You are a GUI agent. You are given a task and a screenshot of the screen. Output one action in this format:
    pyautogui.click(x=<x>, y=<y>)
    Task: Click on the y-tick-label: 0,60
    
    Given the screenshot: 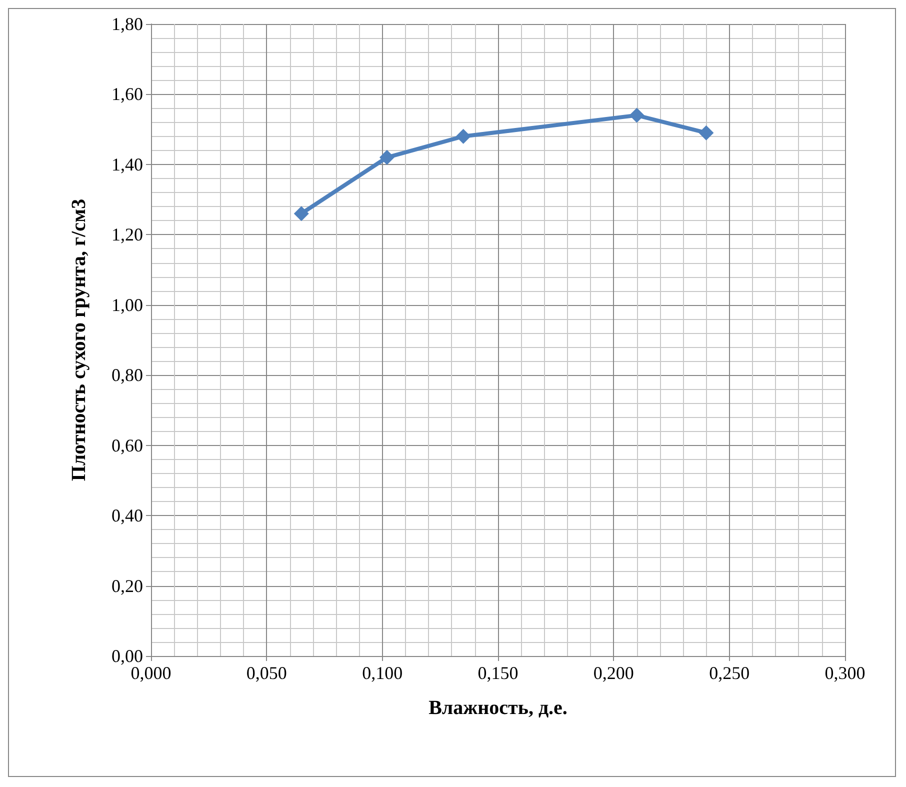 What is the action you would take?
    pyautogui.click(x=127, y=445)
    